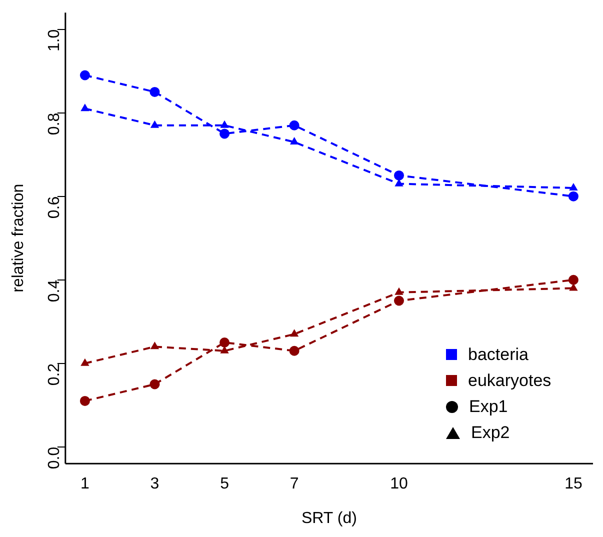 The height and width of the screenshot is (537, 603). Describe the element at coordinates (573, 484) in the screenshot. I see `x-tick-label: 15` at that location.